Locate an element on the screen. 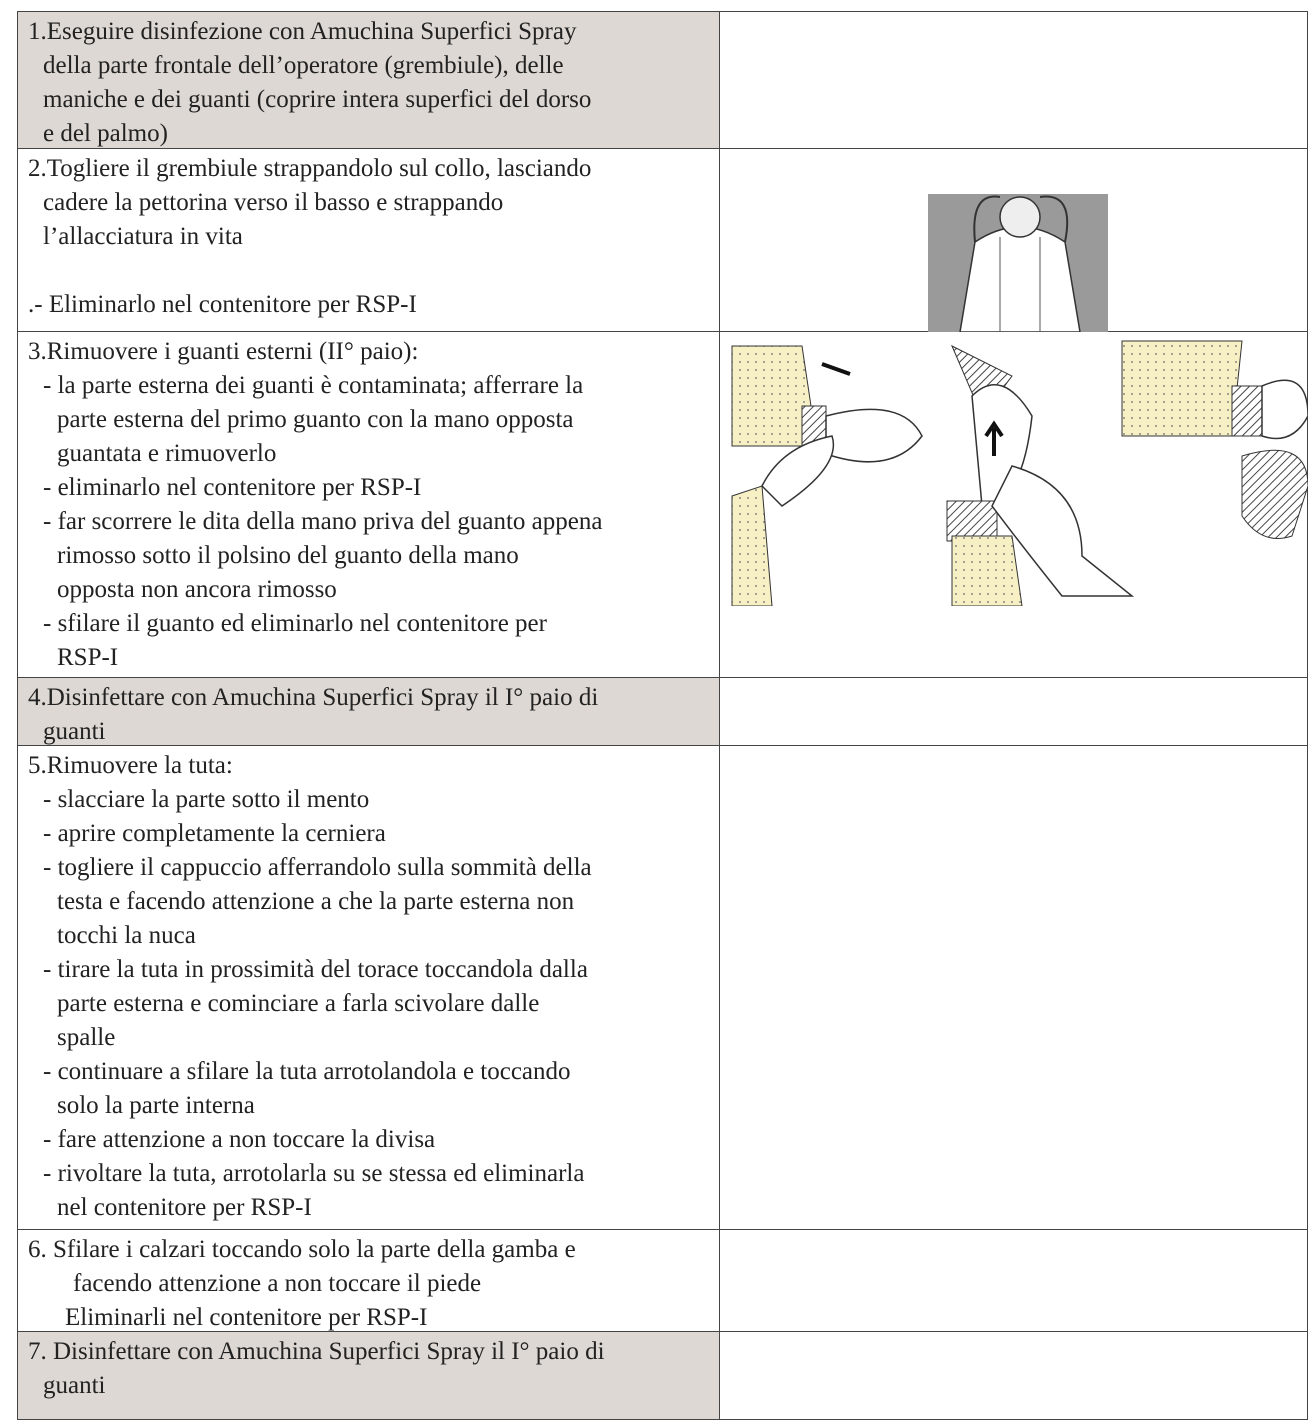 Image resolution: width=1309 pixels, height=1420 pixels. step-text: Eliminarli nel contenitore per RSP-I is located at coordinates (246, 1317).